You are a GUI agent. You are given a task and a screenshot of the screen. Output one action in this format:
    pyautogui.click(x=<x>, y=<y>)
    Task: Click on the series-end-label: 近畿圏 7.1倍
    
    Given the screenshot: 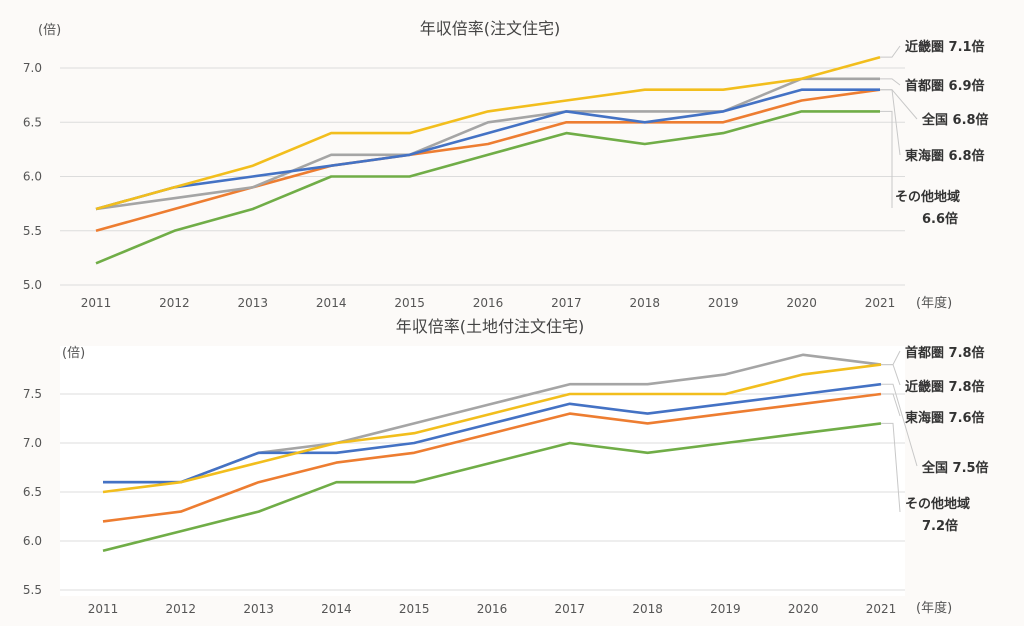 What is the action you would take?
    pyautogui.click(x=945, y=47)
    